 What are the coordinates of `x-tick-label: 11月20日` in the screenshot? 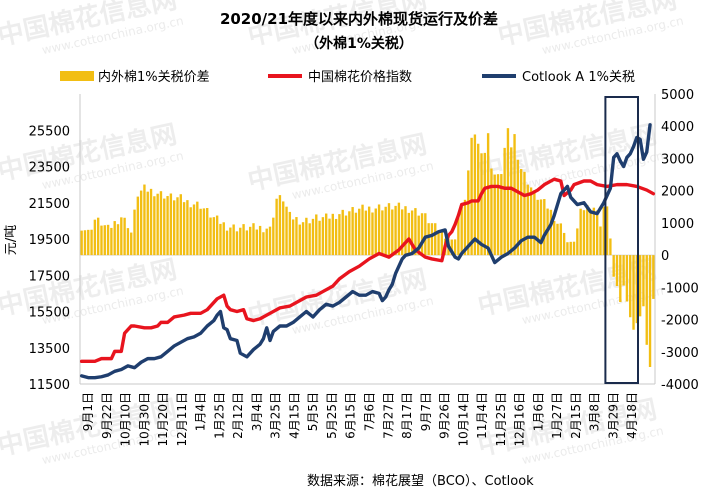 It's located at (163, 419).